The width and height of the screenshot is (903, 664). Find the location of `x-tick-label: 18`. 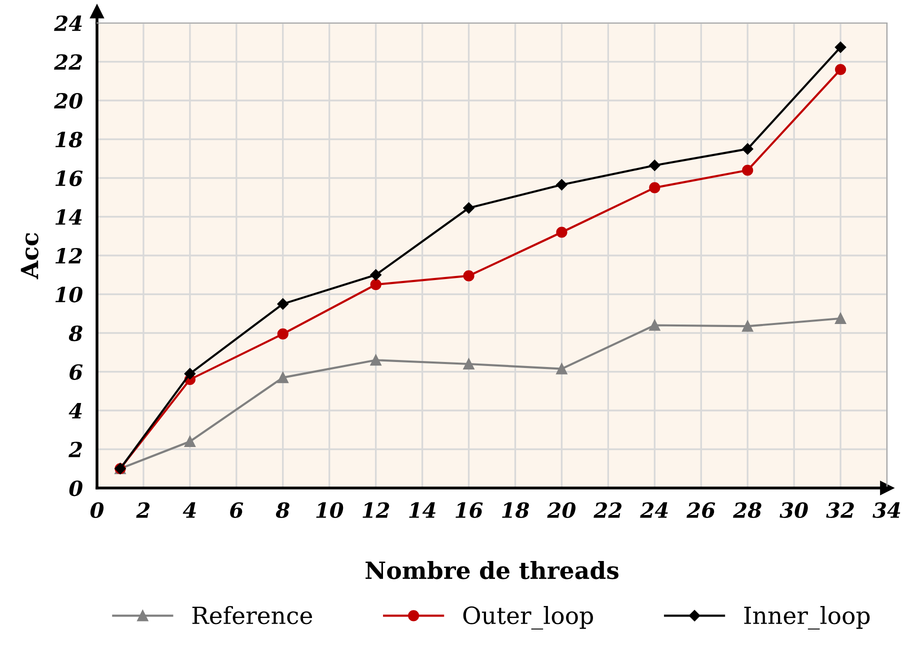

x-tick-label: 18 is located at coordinates (515, 510).